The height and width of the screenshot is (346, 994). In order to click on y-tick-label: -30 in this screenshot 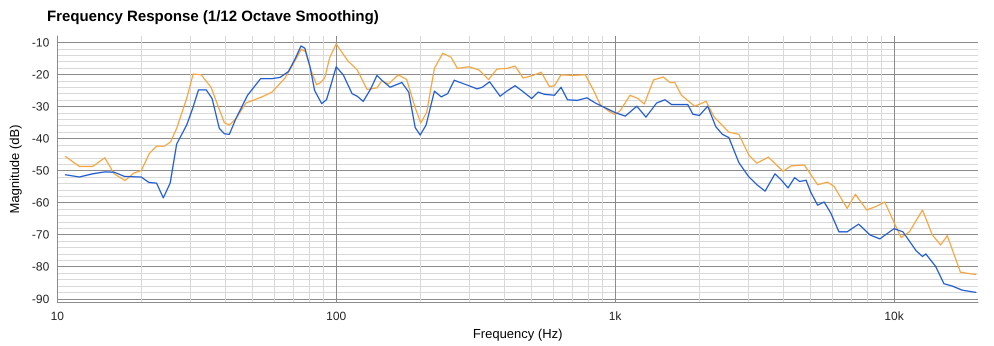, I will do `click(41, 107)`.